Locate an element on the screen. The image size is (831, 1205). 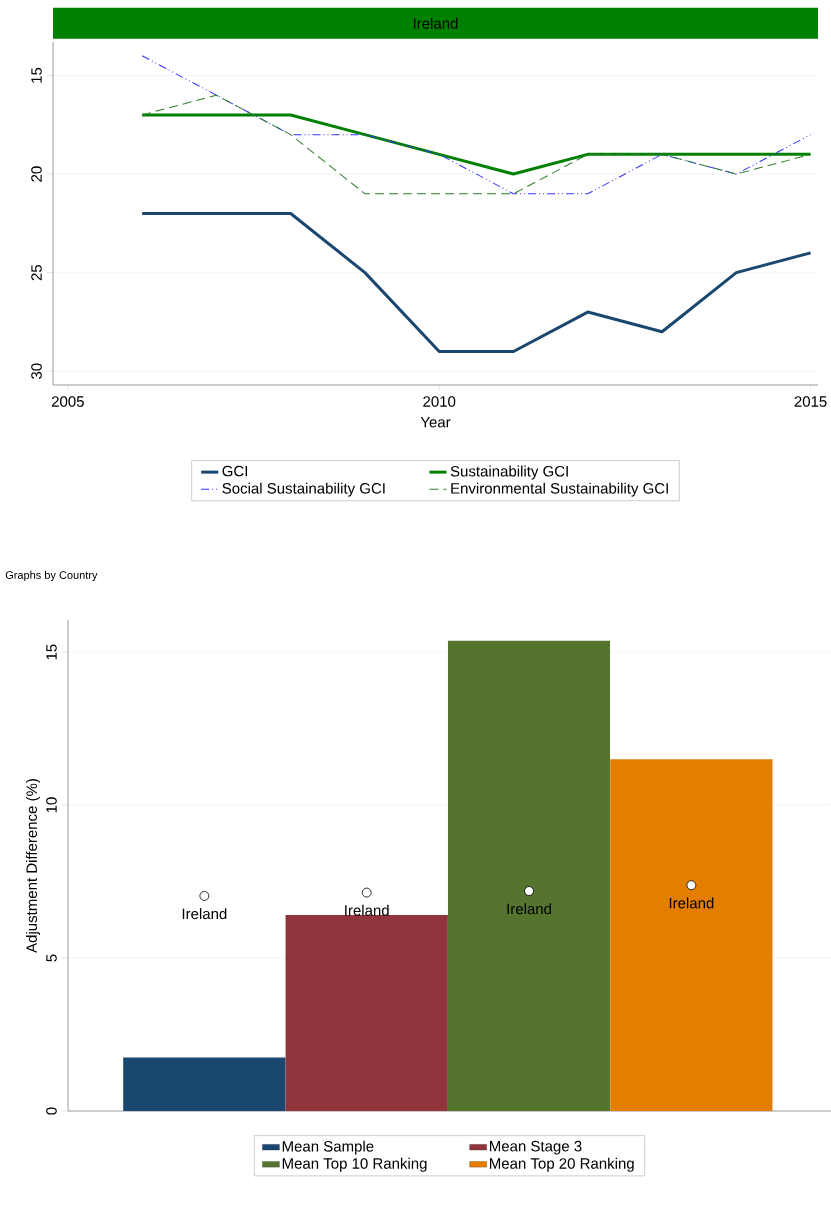
y-tick-label: 25 is located at coordinates (36, 272).